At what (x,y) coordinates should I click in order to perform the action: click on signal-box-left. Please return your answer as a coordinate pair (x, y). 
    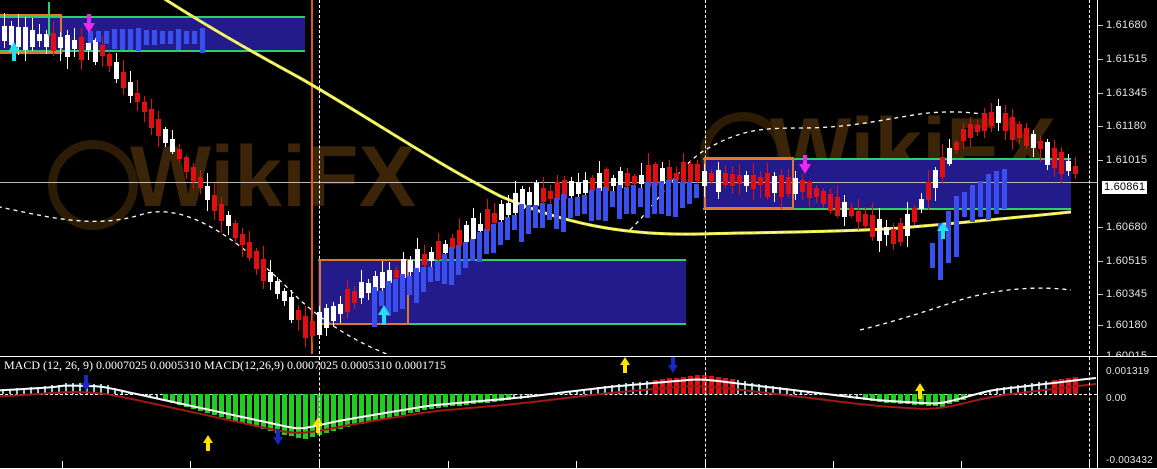
    Looking at the image, I should click on (31, 34).